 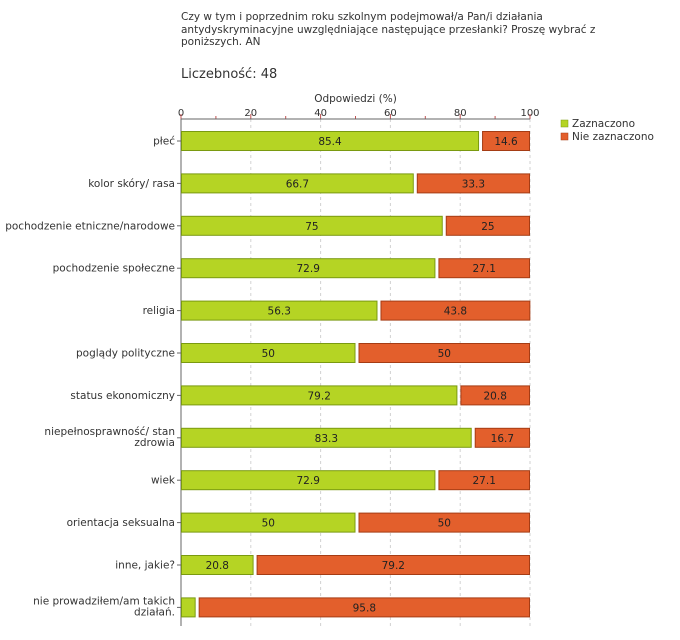 What do you see at coordinates (159, 311) in the screenshot?
I see `category-label: religia` at bounding box center [159, 311].